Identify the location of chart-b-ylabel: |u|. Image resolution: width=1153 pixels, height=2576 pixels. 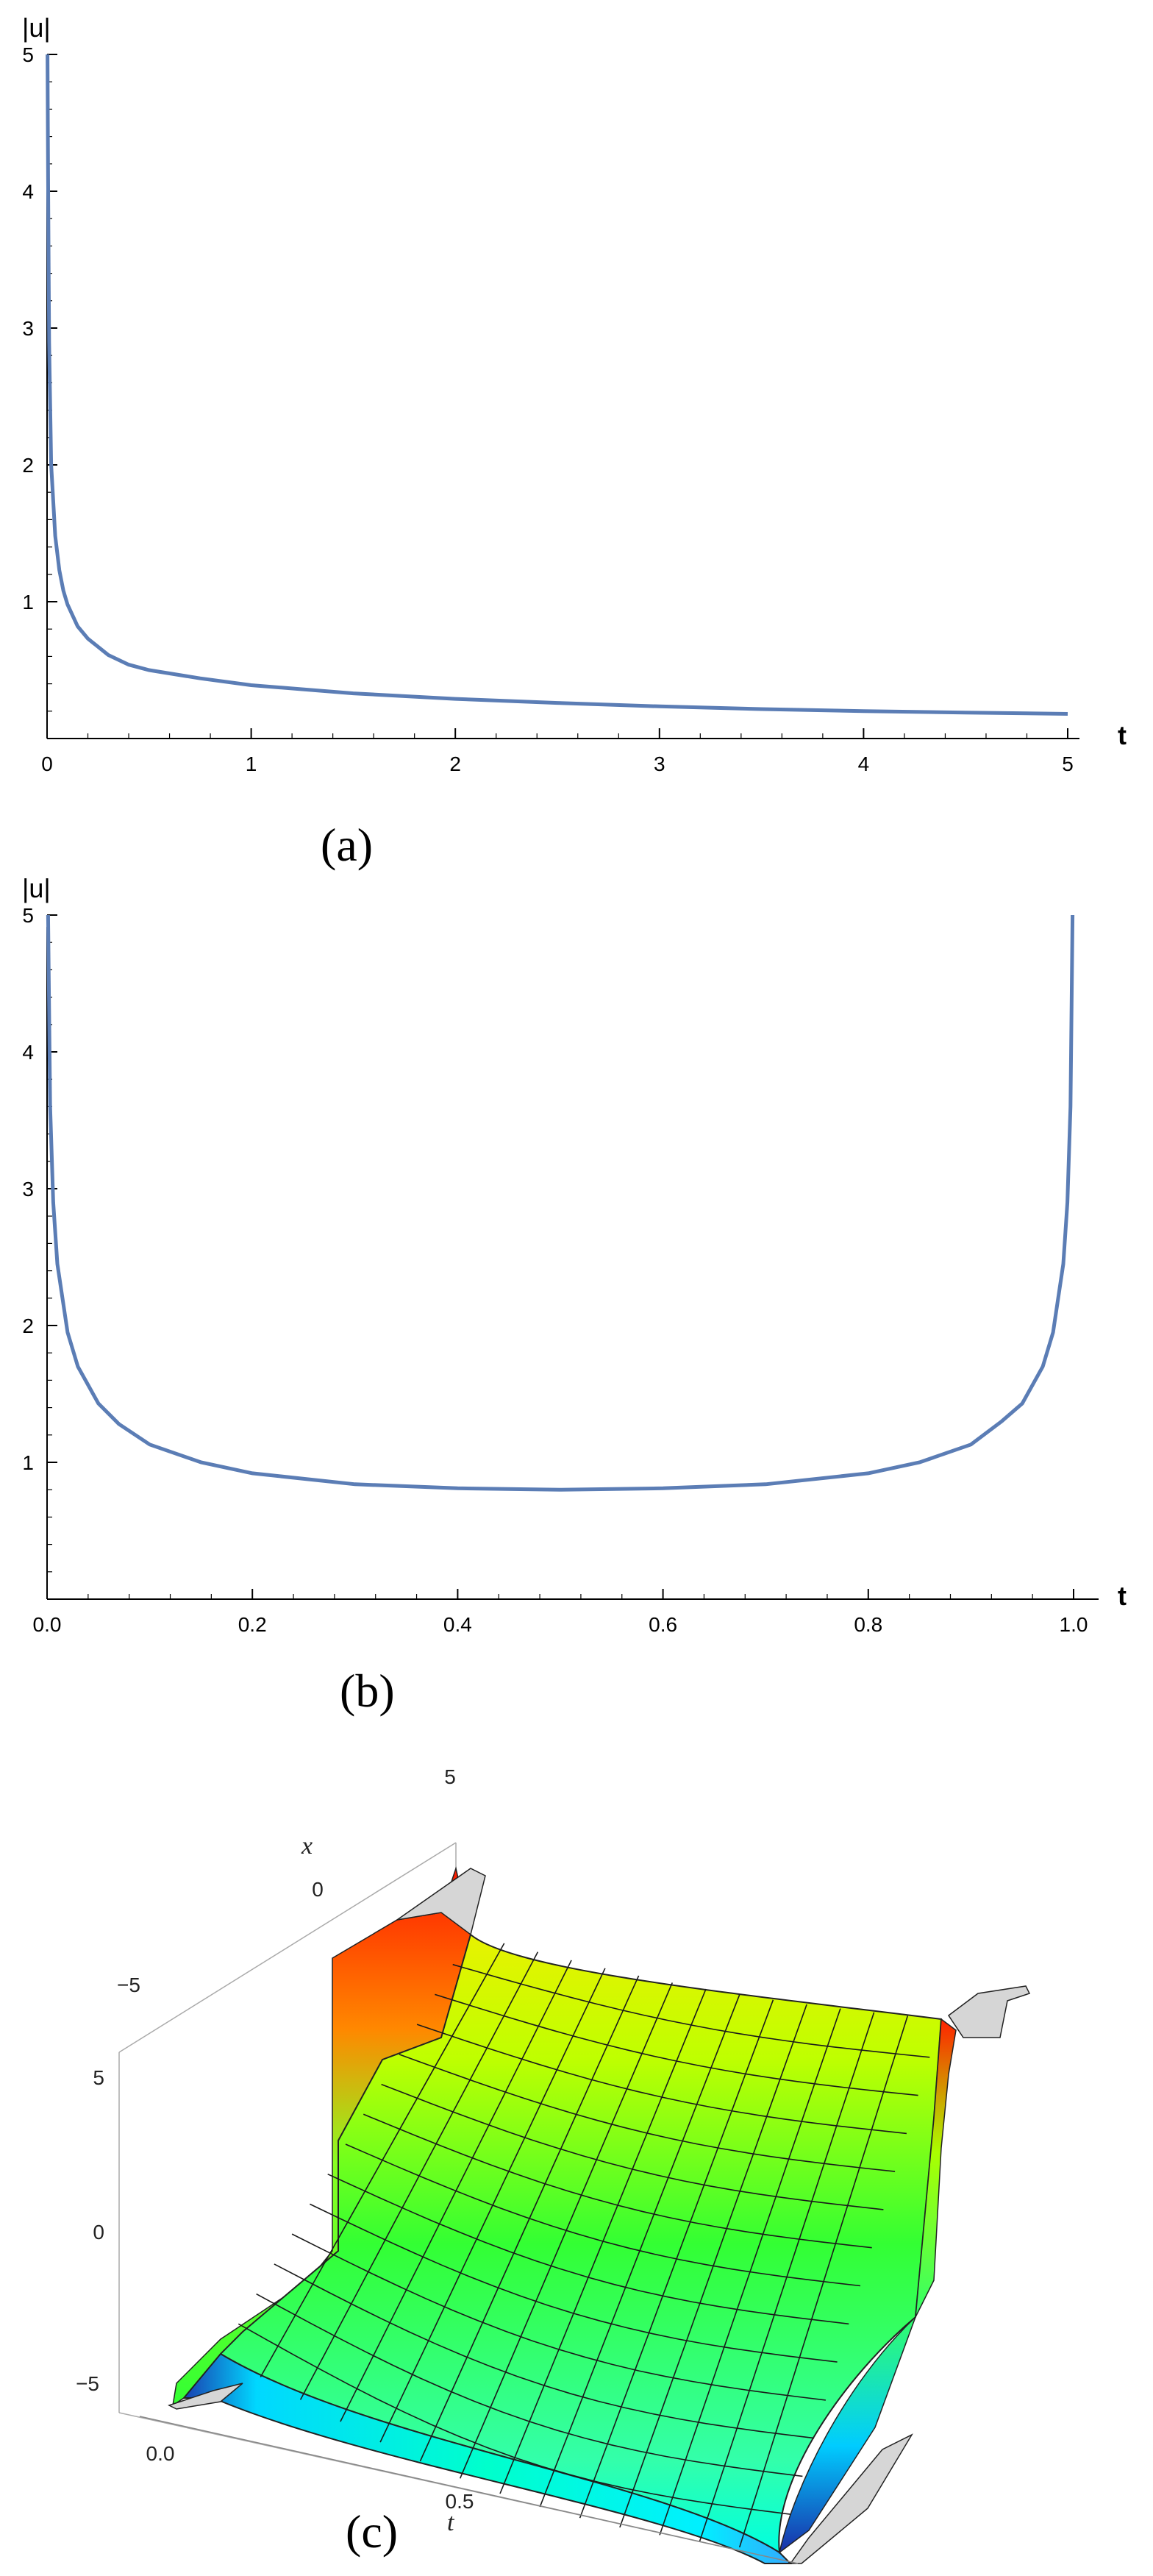
(36, 888).